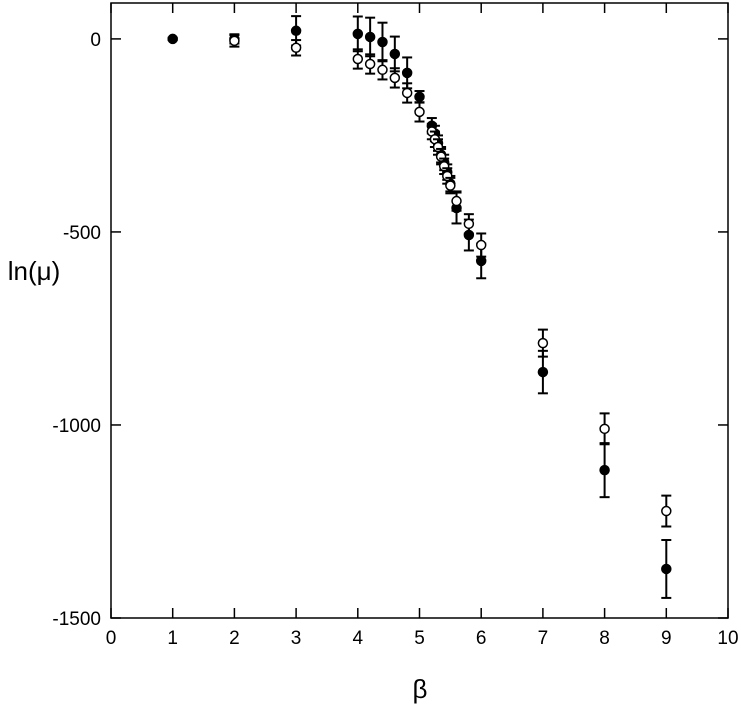 This screenshot has height=706, width=741. Describe the element at coordinates (76, 619) in the screenshot. I see `y-tick-label: -1500` at that location.